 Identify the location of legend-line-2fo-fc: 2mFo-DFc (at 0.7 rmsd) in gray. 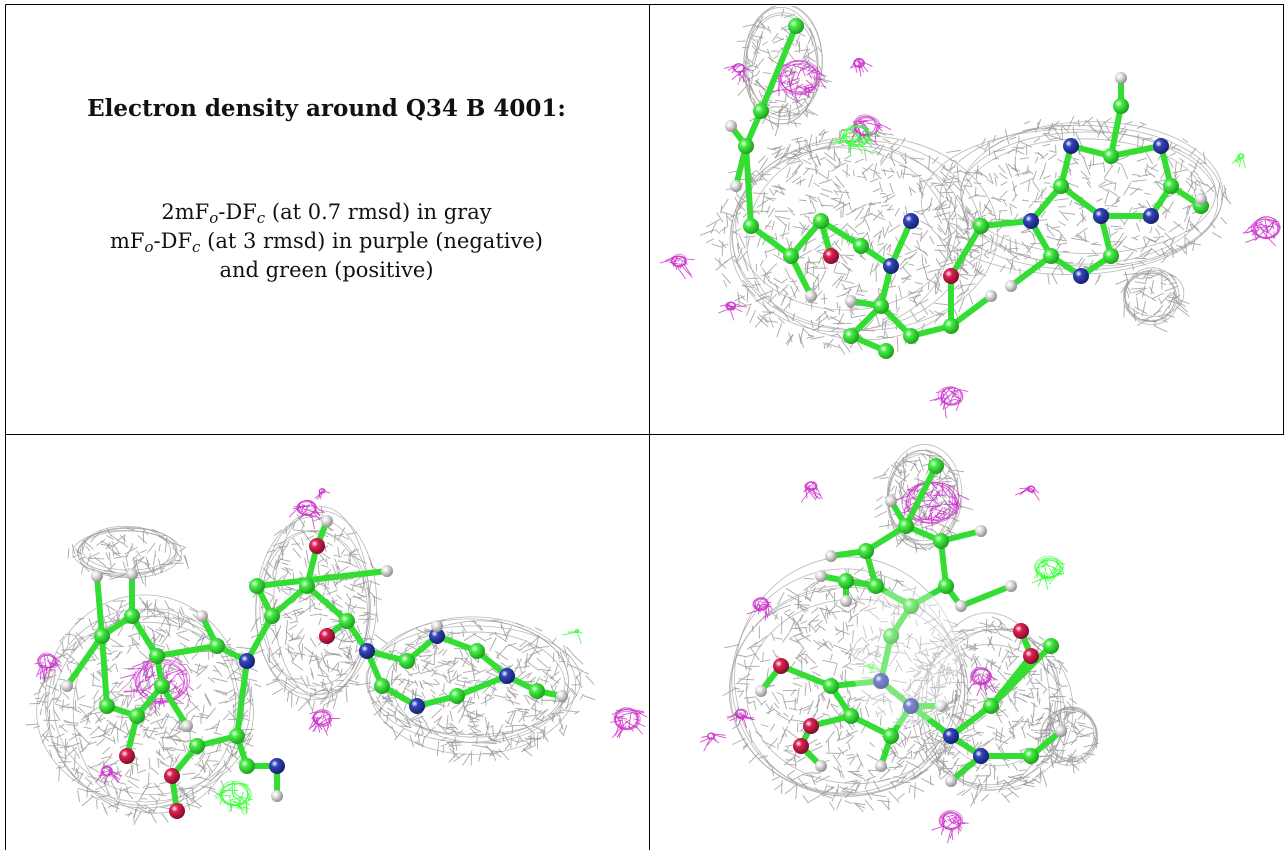
(326, 213).